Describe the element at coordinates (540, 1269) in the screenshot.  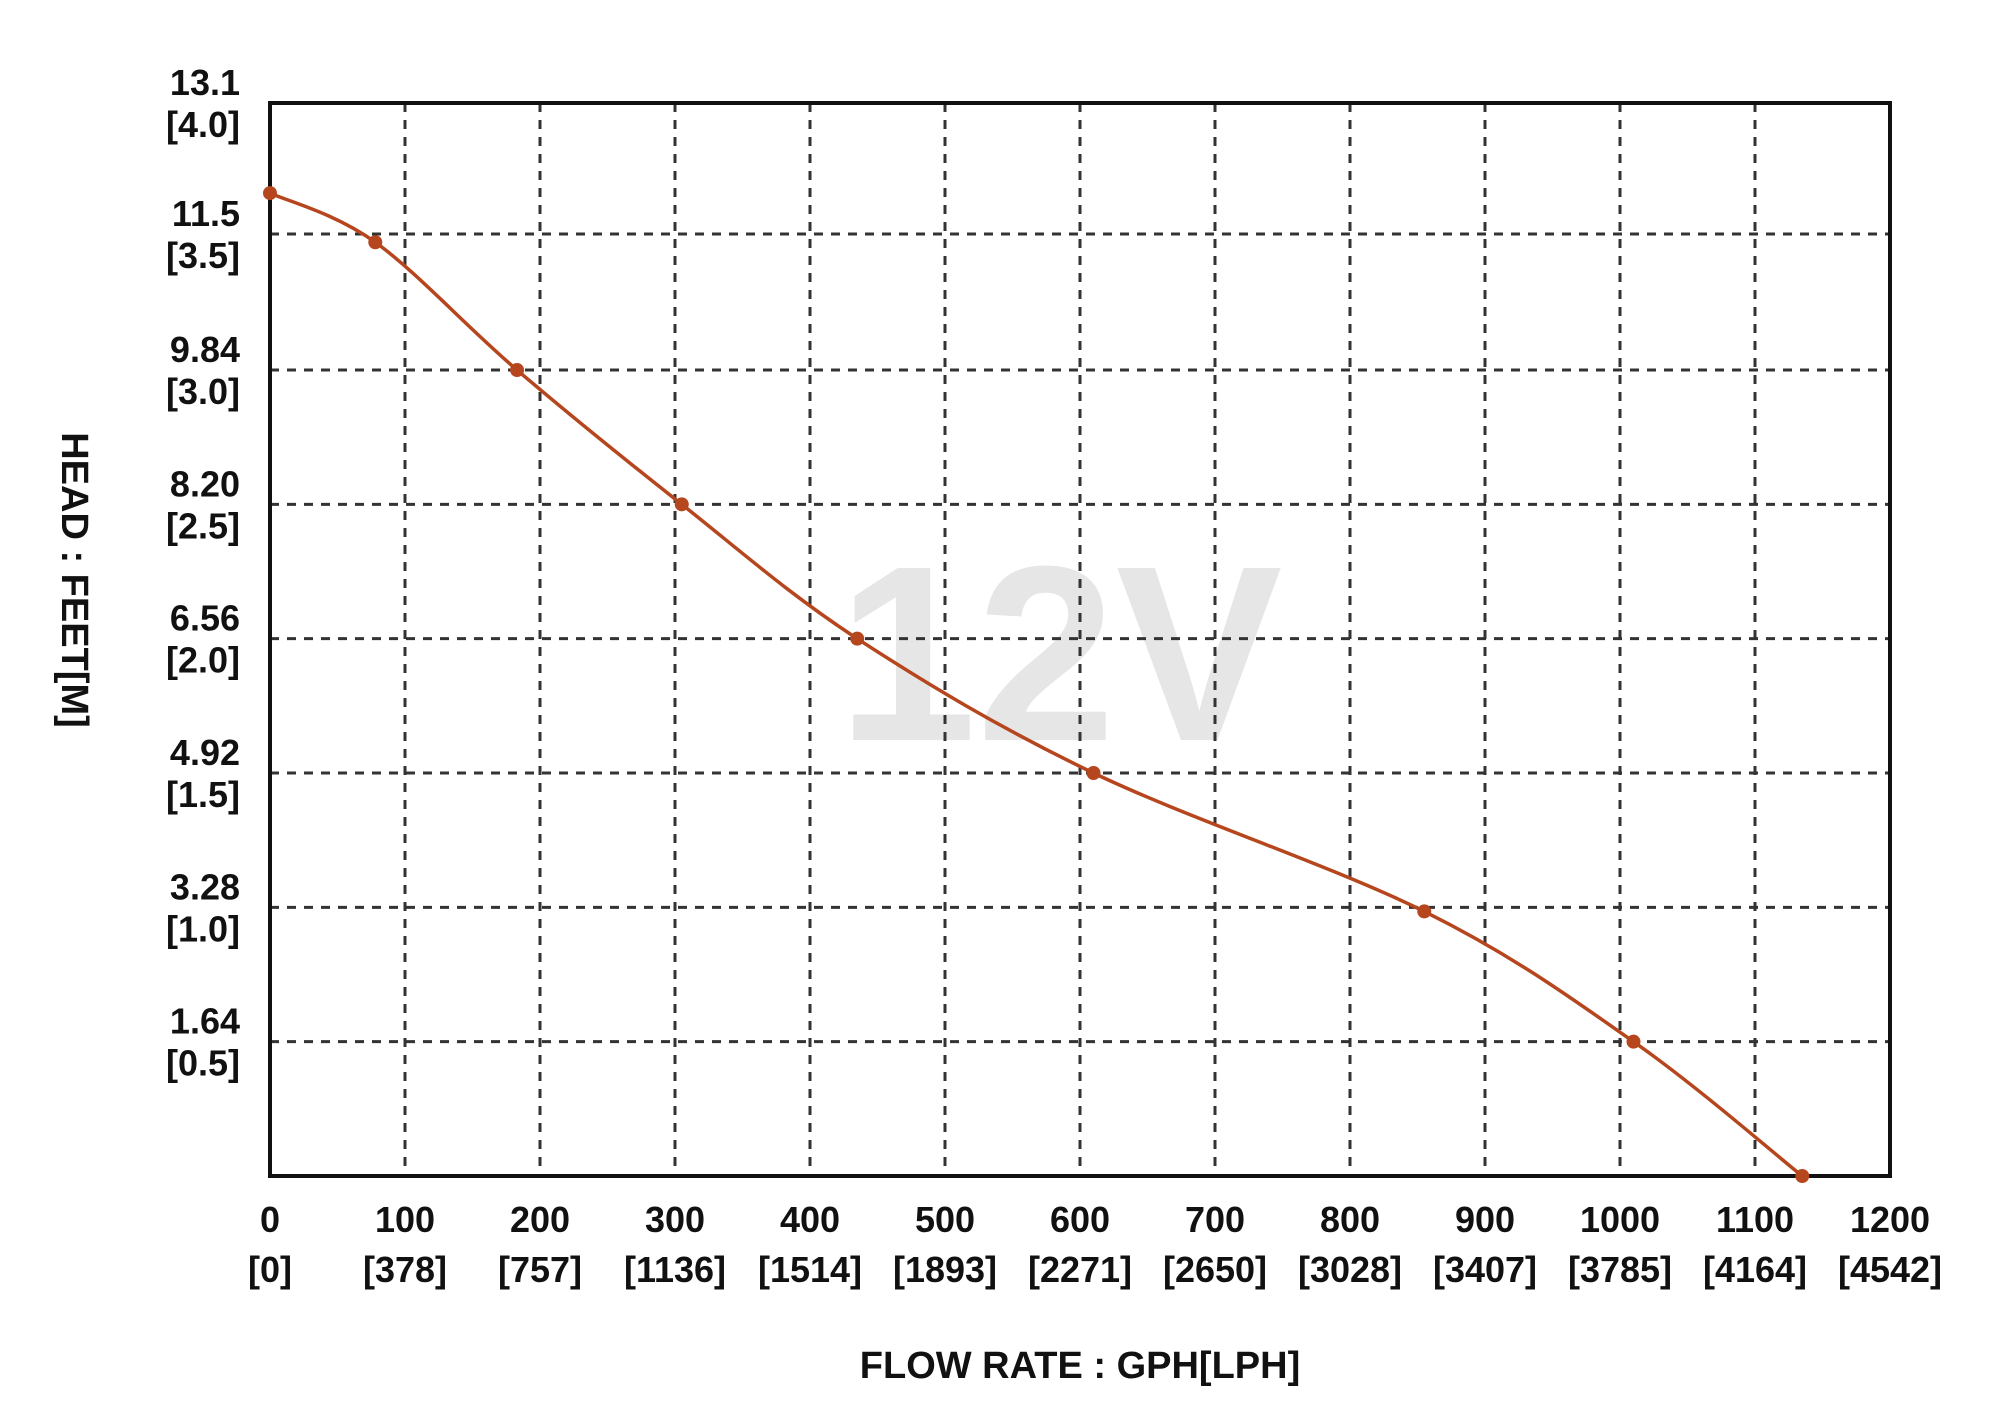
I see `x-tick-sublabel: [757]` at that location.